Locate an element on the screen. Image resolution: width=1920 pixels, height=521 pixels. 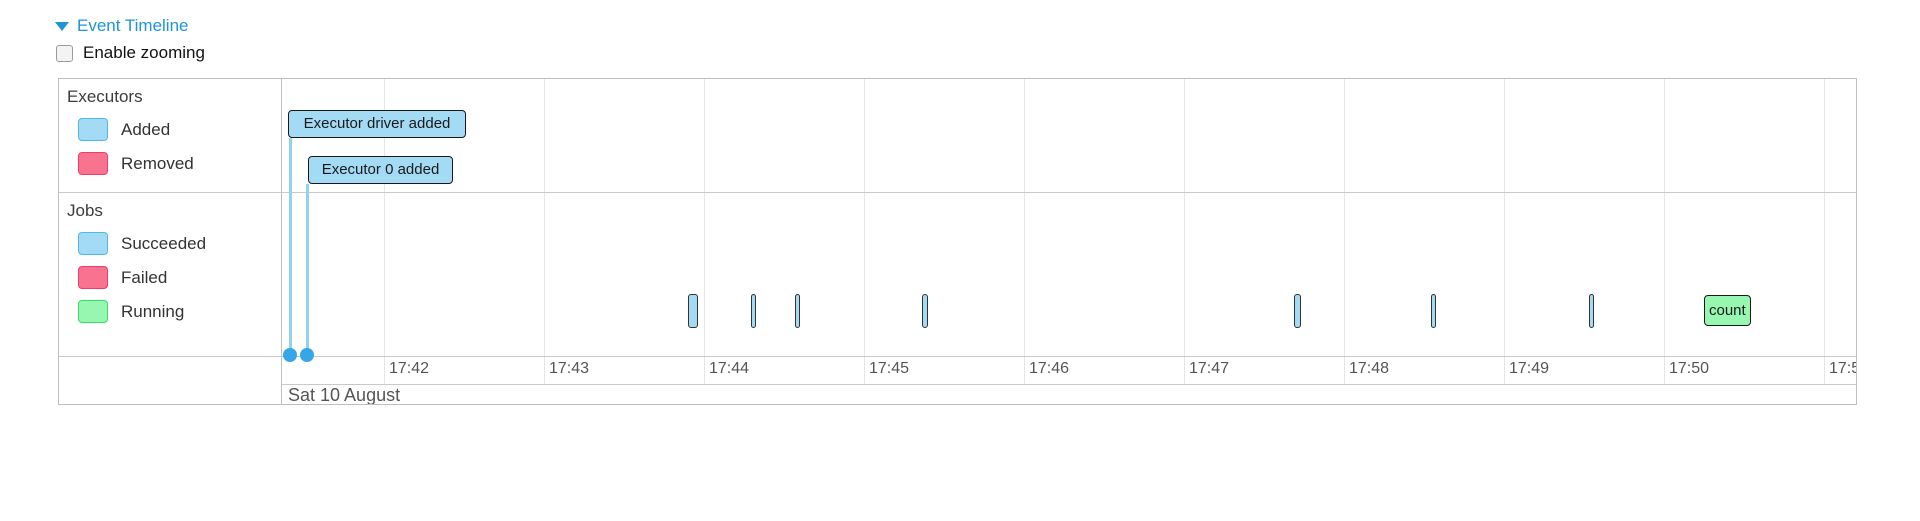
legend-group-jobs: Jobs Succeeded Failed Running is located at coordinates (169, 298).